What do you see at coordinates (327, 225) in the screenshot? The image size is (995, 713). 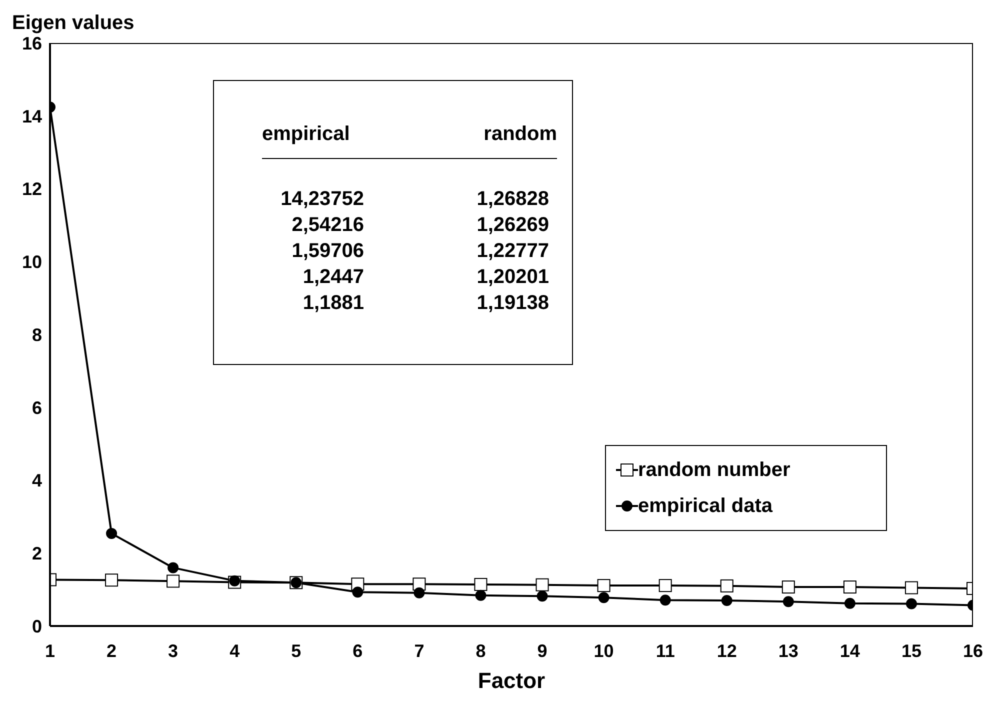 I see `annotation: 2,54216` at bounding box center [327, 225].